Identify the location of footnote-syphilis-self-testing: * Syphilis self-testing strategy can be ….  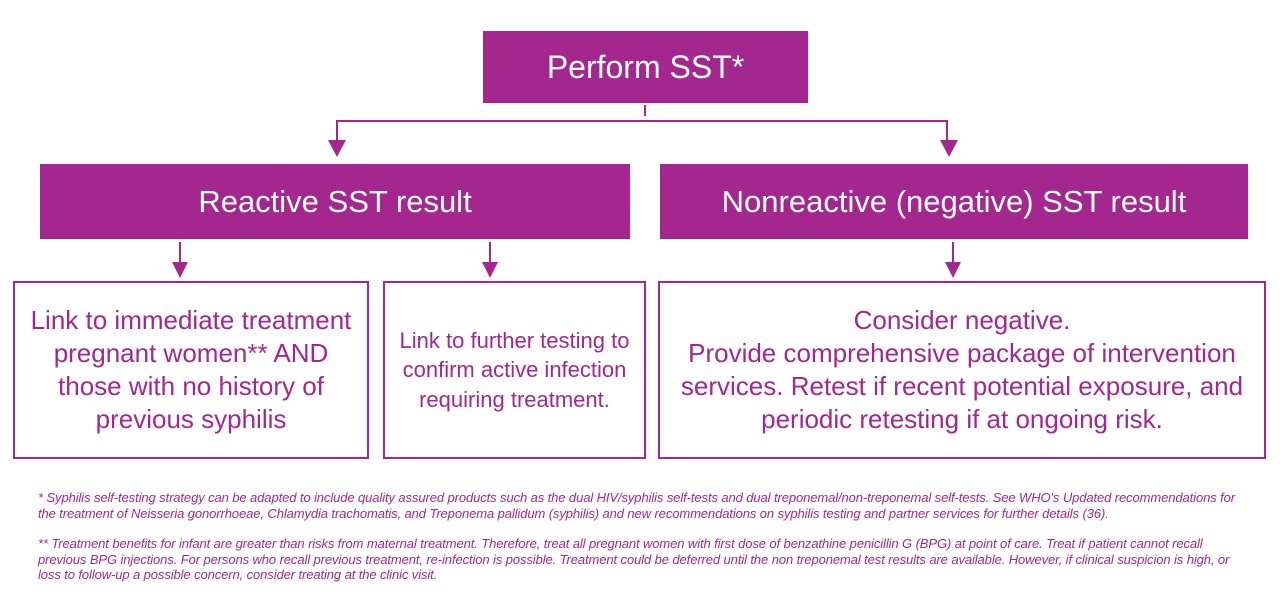
(636, 505).